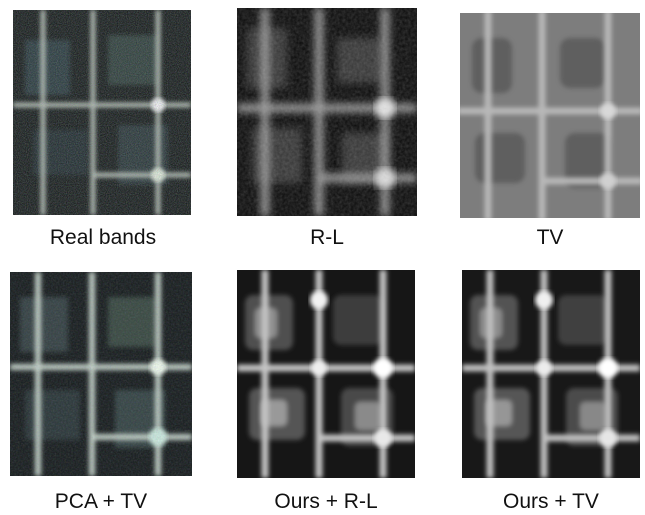  I want to click on caption-r-l: R-L, so click(327, 237).